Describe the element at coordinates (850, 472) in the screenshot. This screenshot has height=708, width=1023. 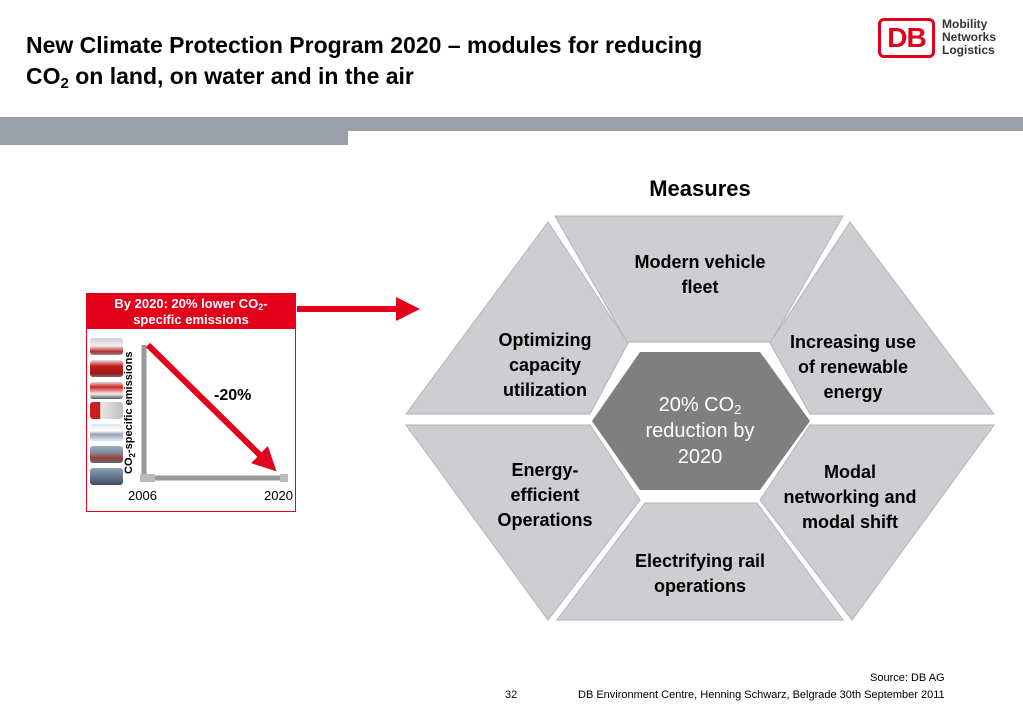
I see `module-lr-line-1: Modal` at that location.